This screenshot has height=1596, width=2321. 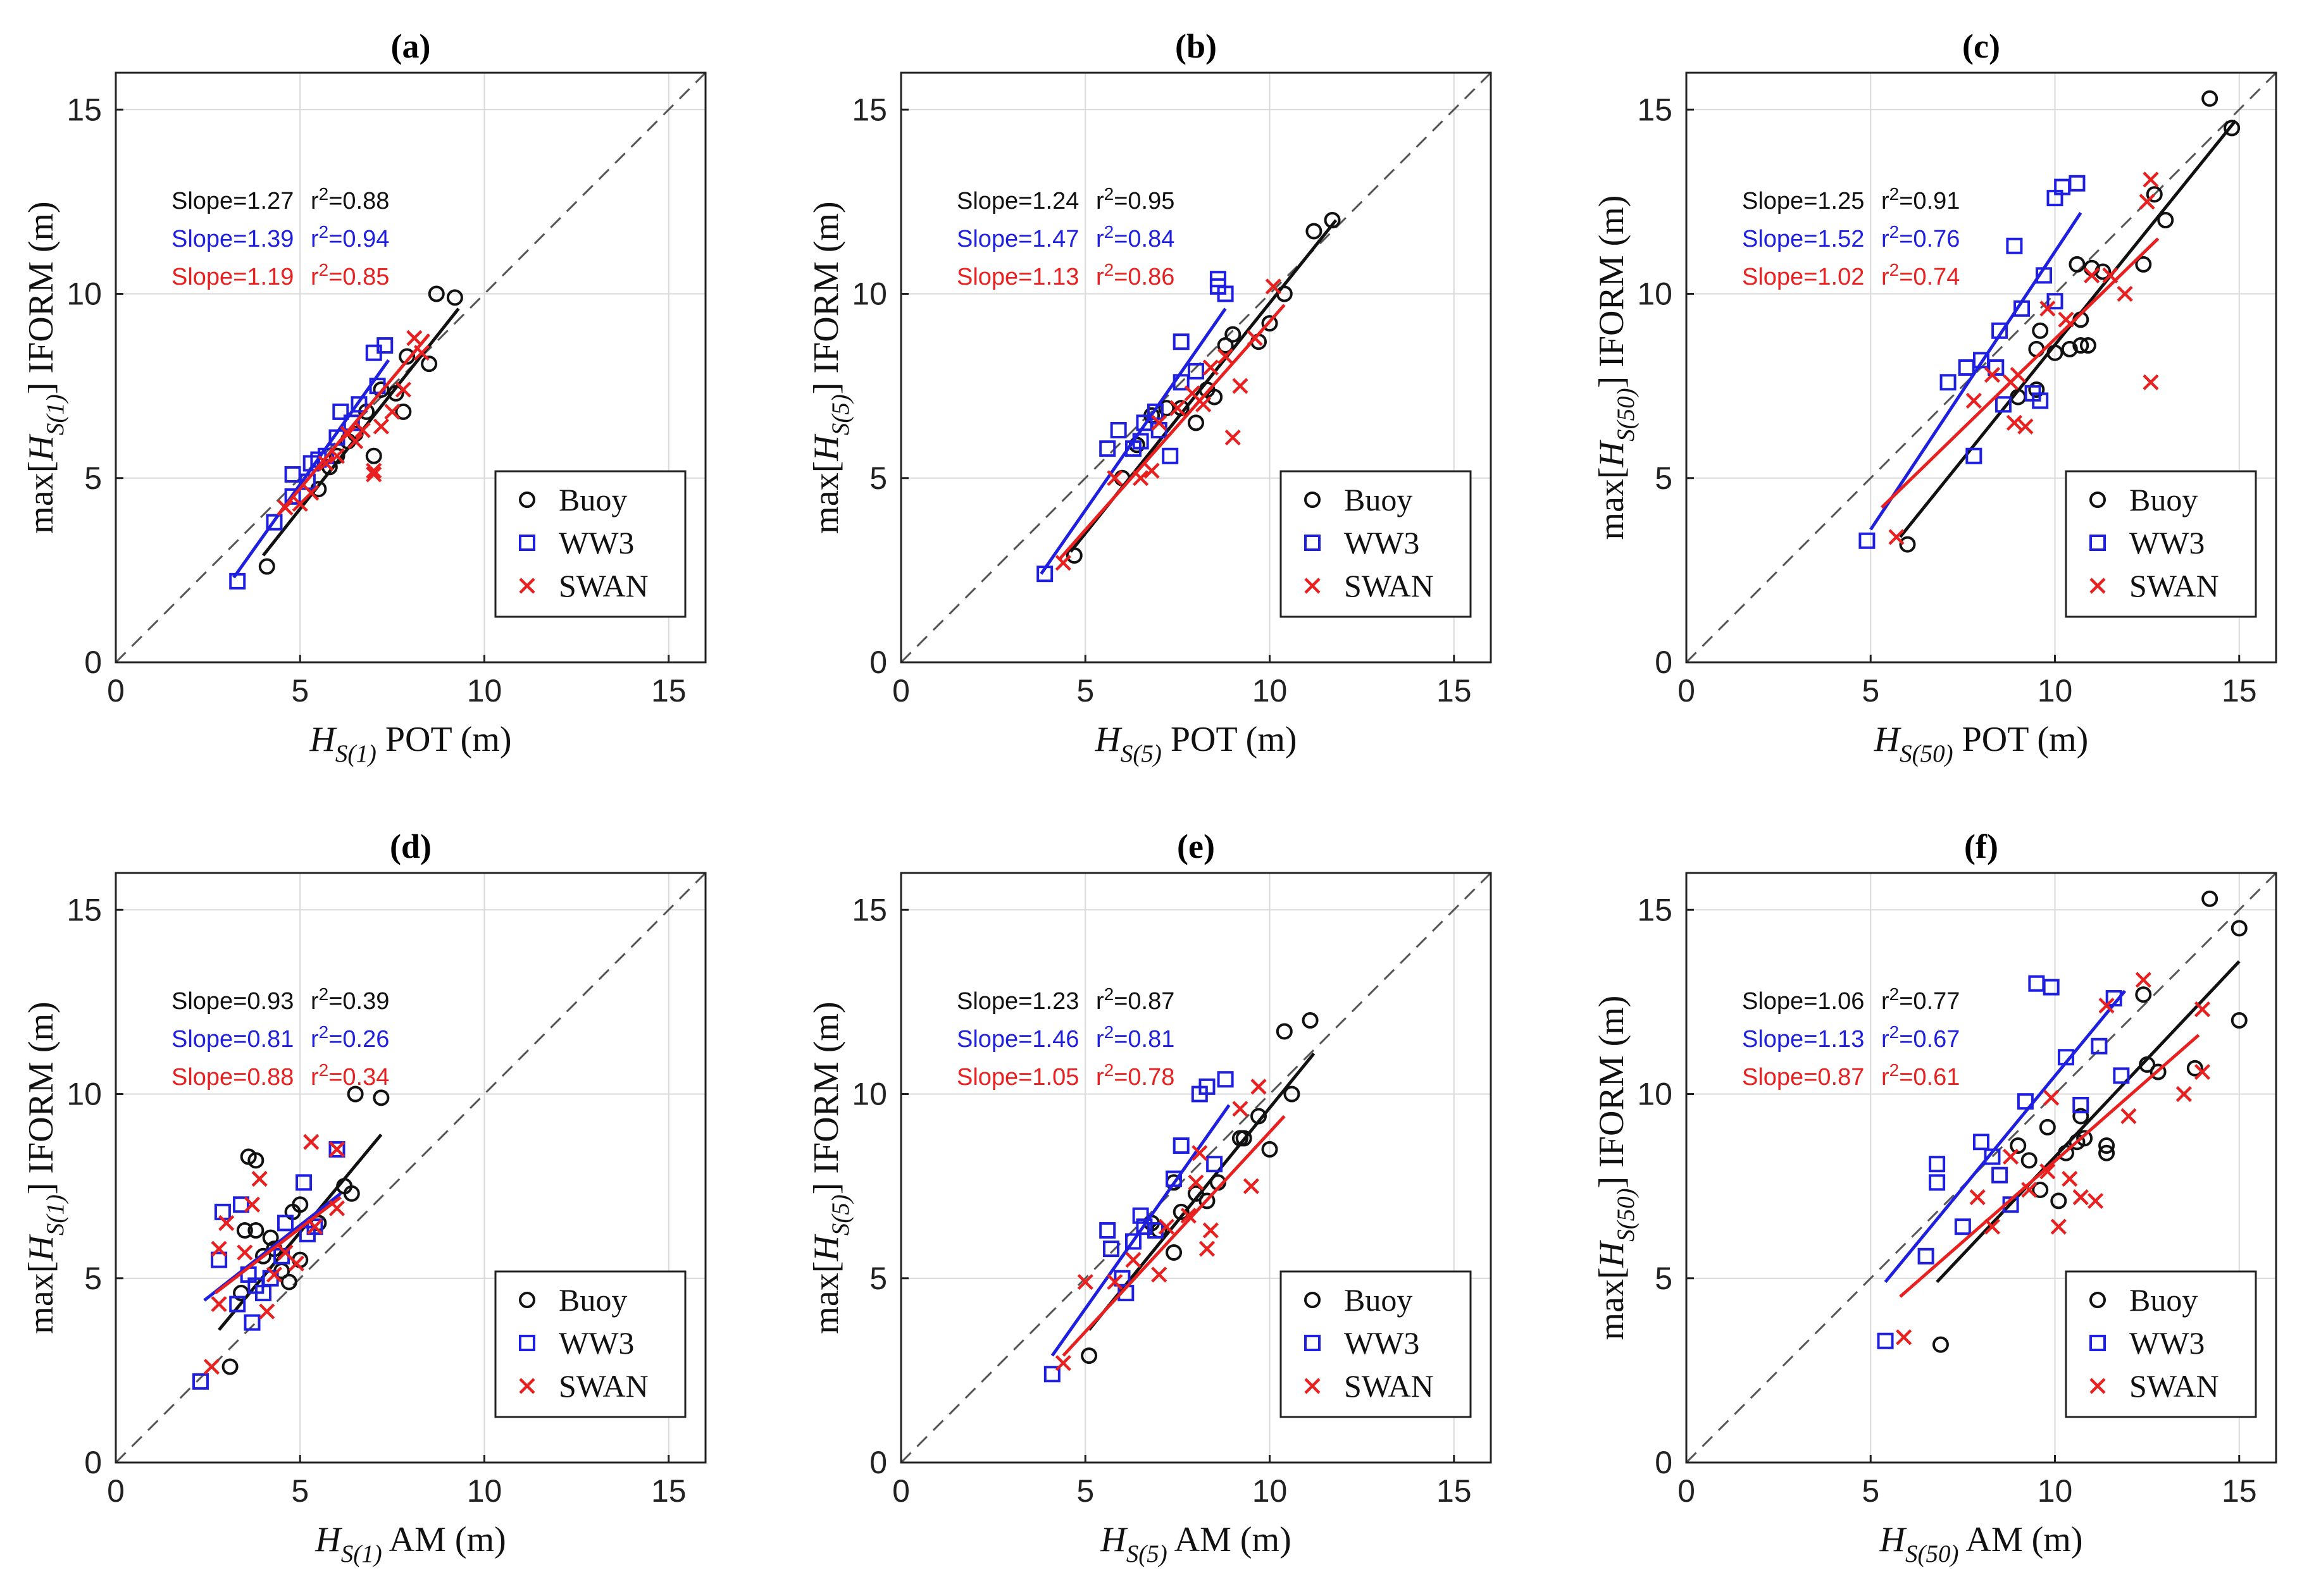 What do you see at coordinates (1803, 201) in the screenshot?
I see `stat-slope-buoy: Slope=1.25` at bounding box center [1803, 201].